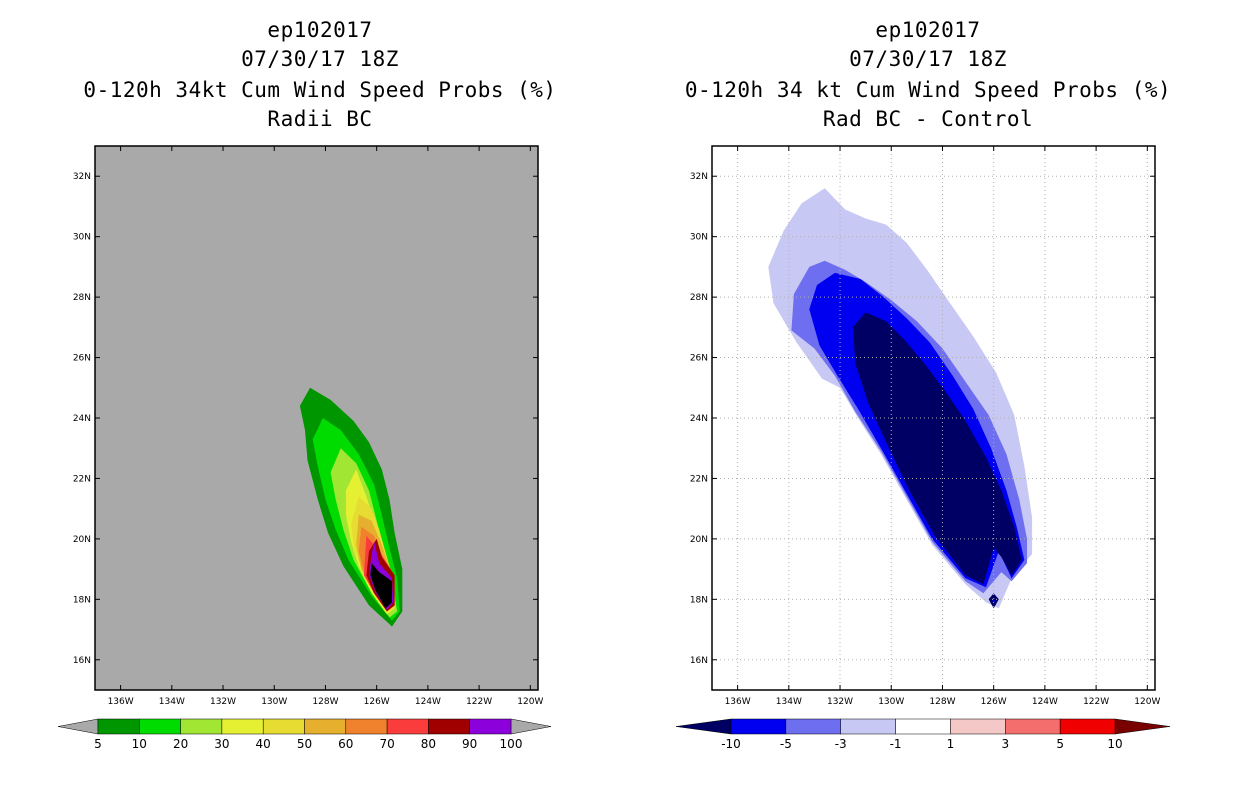 This screenshot has width=1236, height=800. What do you see at coordinates (511, 744) in the screenshot?
I see `colorbar-label: 100` at bounding box center [511, 744].